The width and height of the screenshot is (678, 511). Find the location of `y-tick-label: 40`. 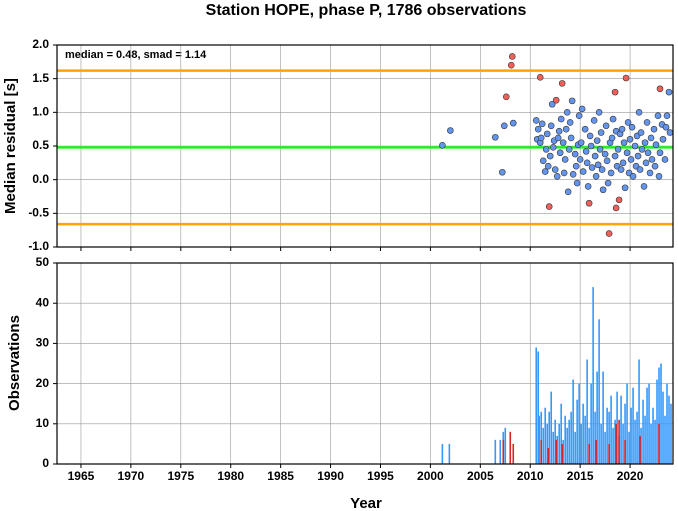

y-tick-label: 40 is located at coordinates (43, 302).